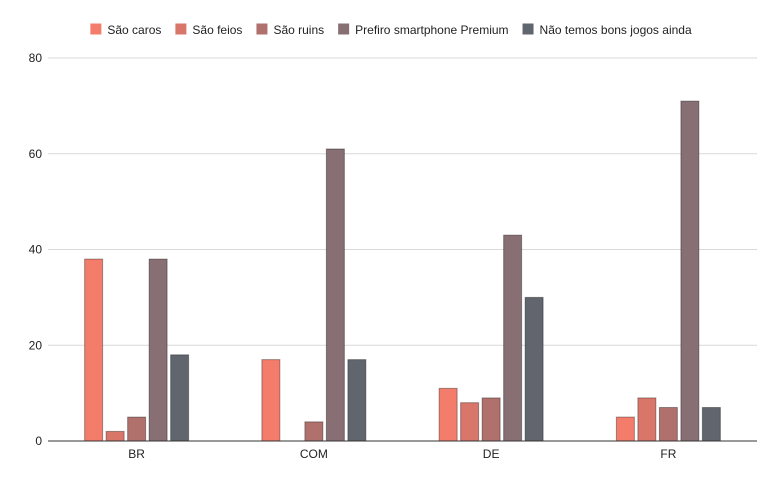 Image resolution: width=782 pixels, height=484 pixels. I want to click on y-axis-ticks: 0 20 40 60 80, so click(36, 249).